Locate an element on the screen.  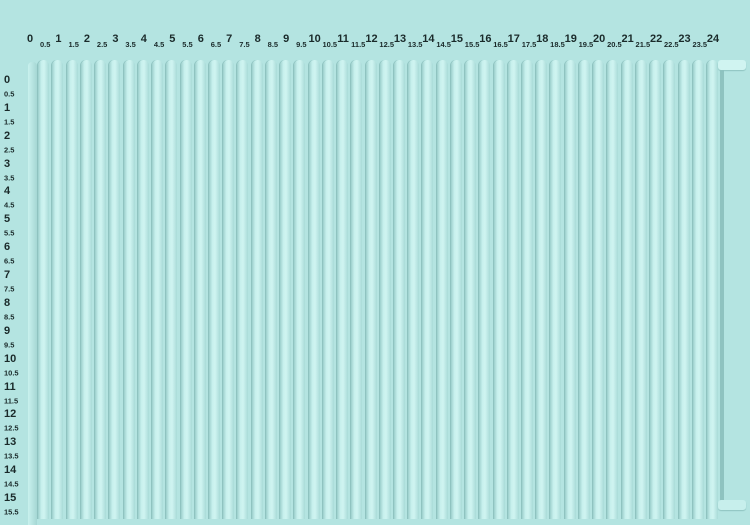
top-scale-label: 8 is located at coordinates (257, 39).